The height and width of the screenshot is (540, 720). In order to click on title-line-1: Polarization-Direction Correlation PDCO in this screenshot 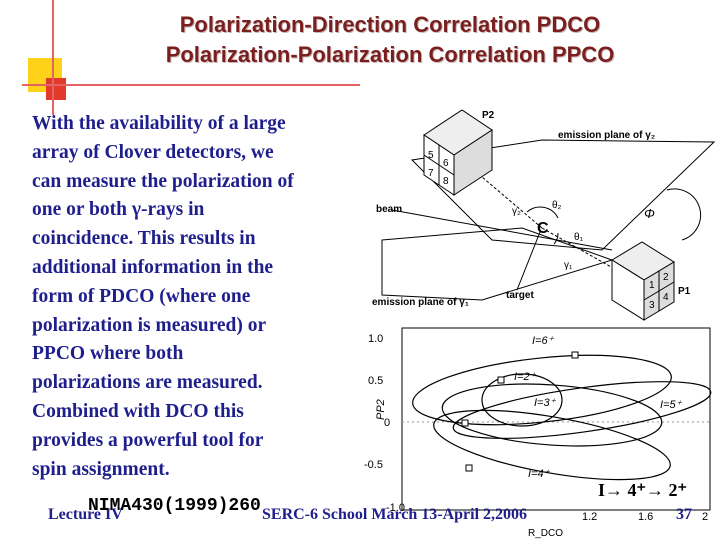, I will do `click(390, 24)`.